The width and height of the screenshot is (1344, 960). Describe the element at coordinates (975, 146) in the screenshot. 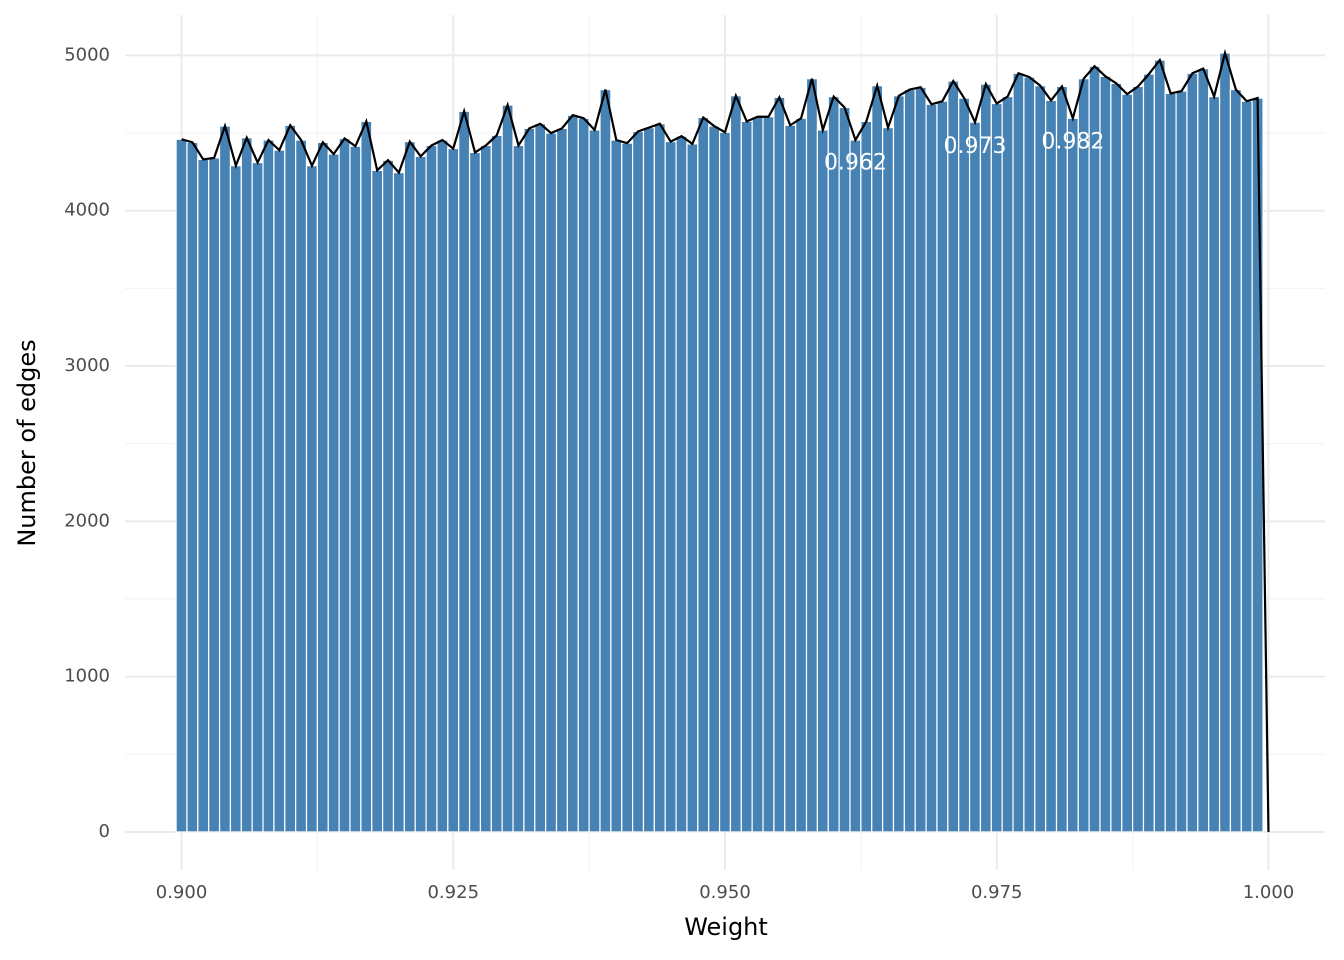

I see `annotation: 0.973` at that location.